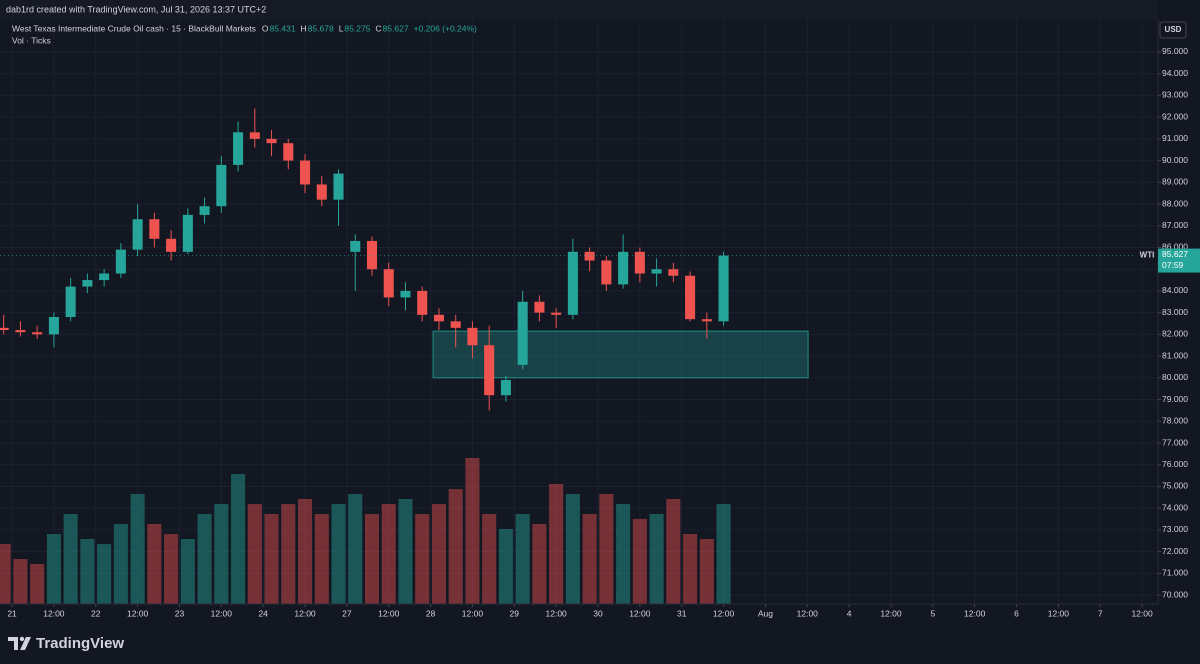 Image resolution: width=1200 pixels, height=664 pixels. I want to click on x-tick-label: 5, so click(932, 613).